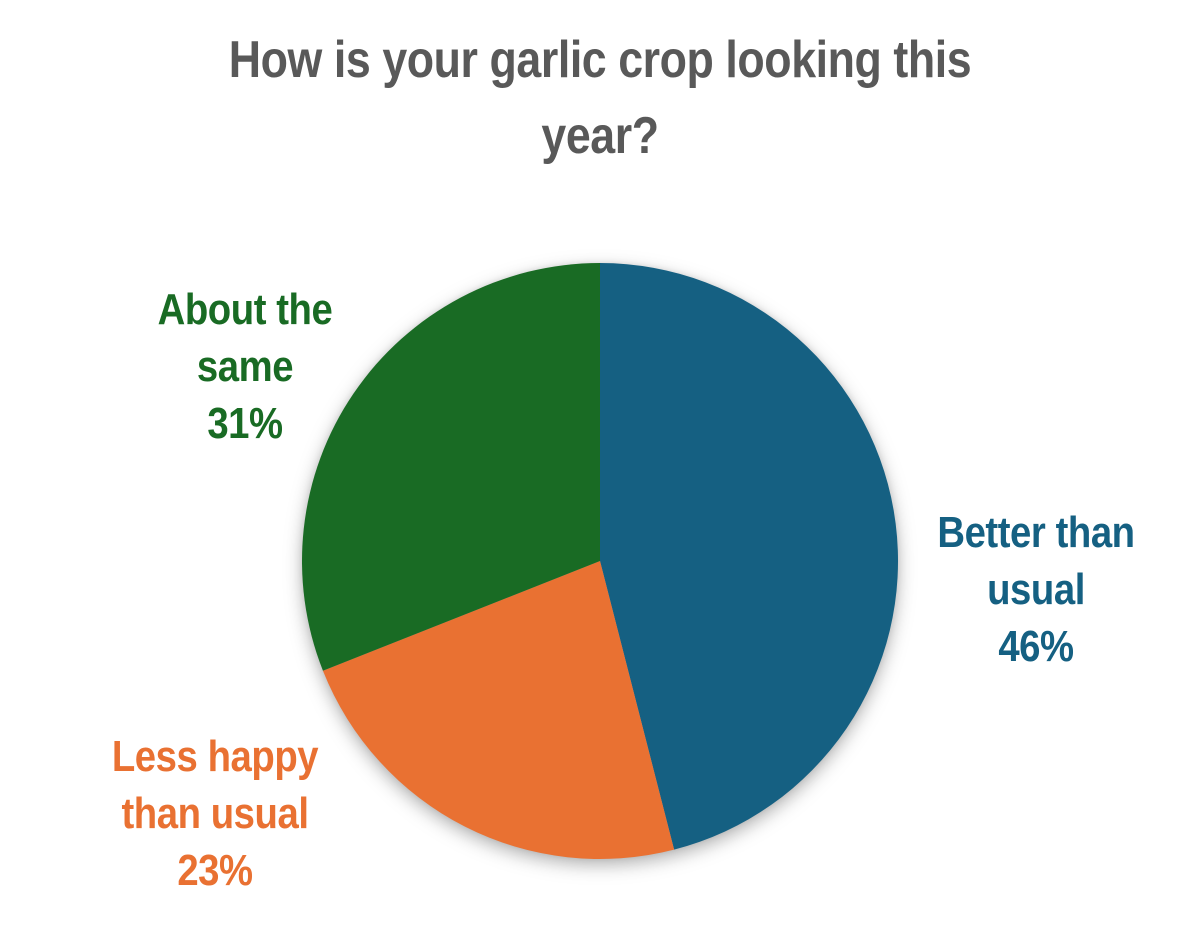 This screenshot has height=948, width=1200. I want to click on chart-title-line-2: year?, so click(600, 136).